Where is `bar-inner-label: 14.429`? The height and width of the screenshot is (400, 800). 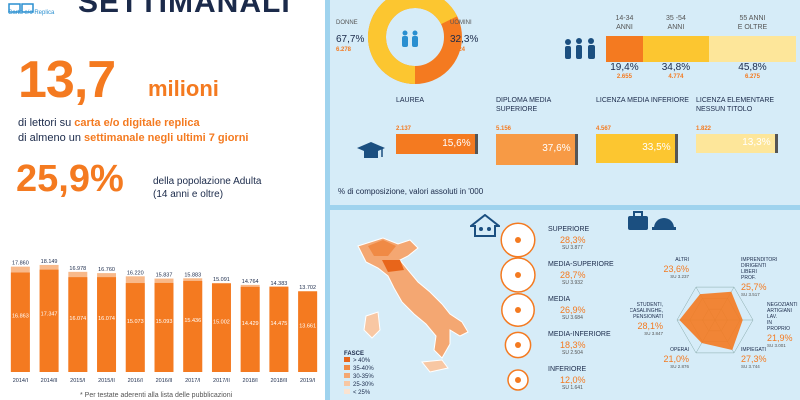 bar-inner-label: 14.429 is located at coordinates (250, 324).